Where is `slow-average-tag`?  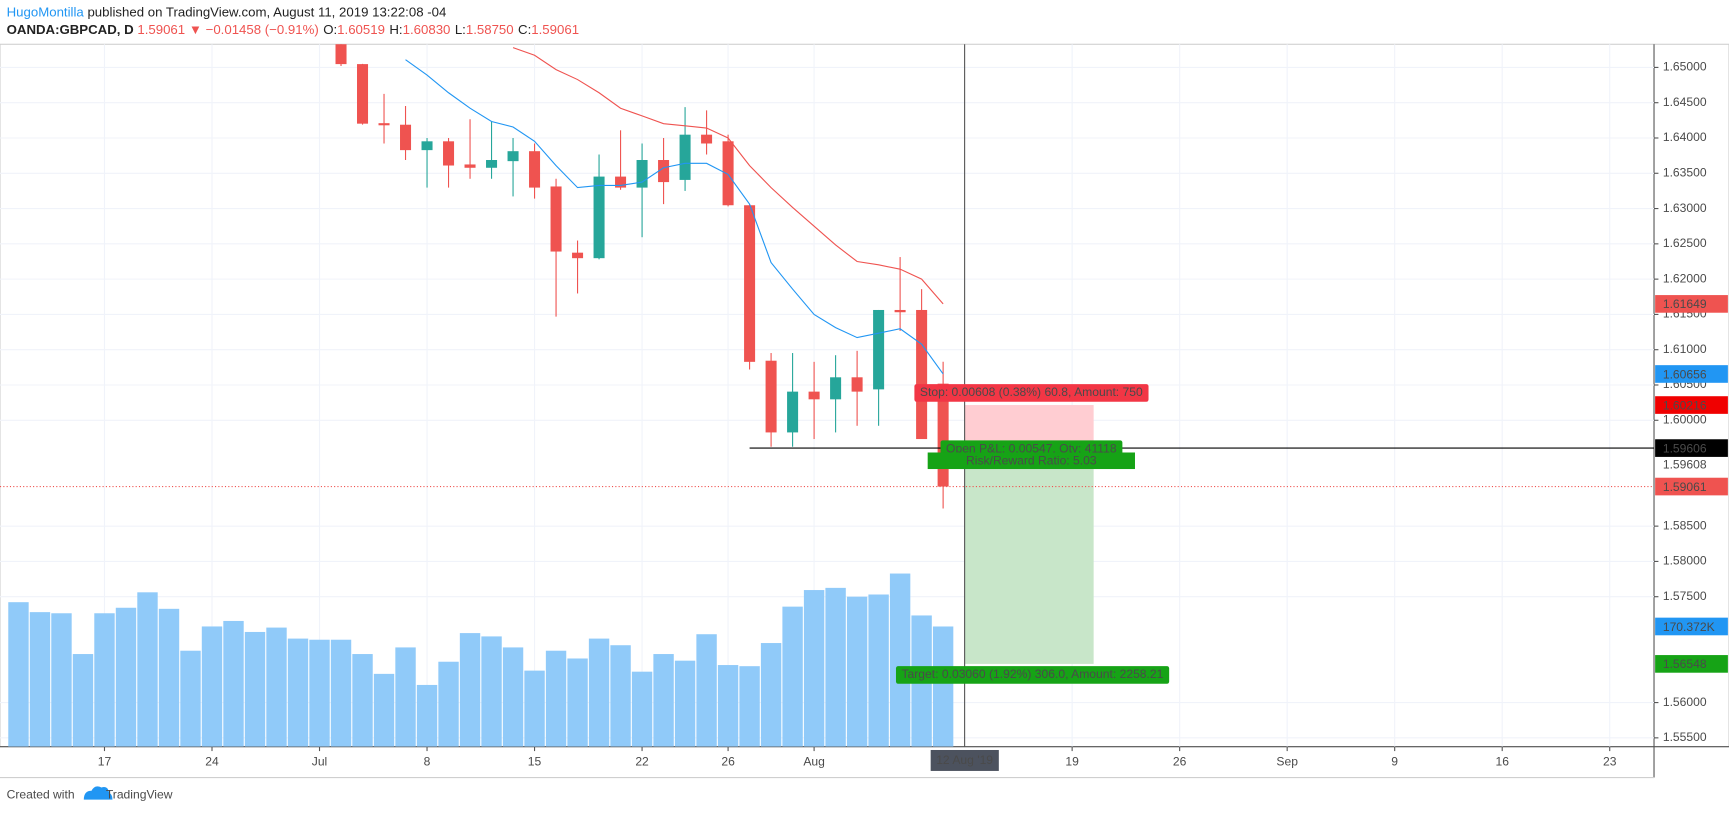 slow-average-tag is located at coordinates (1691, 304).